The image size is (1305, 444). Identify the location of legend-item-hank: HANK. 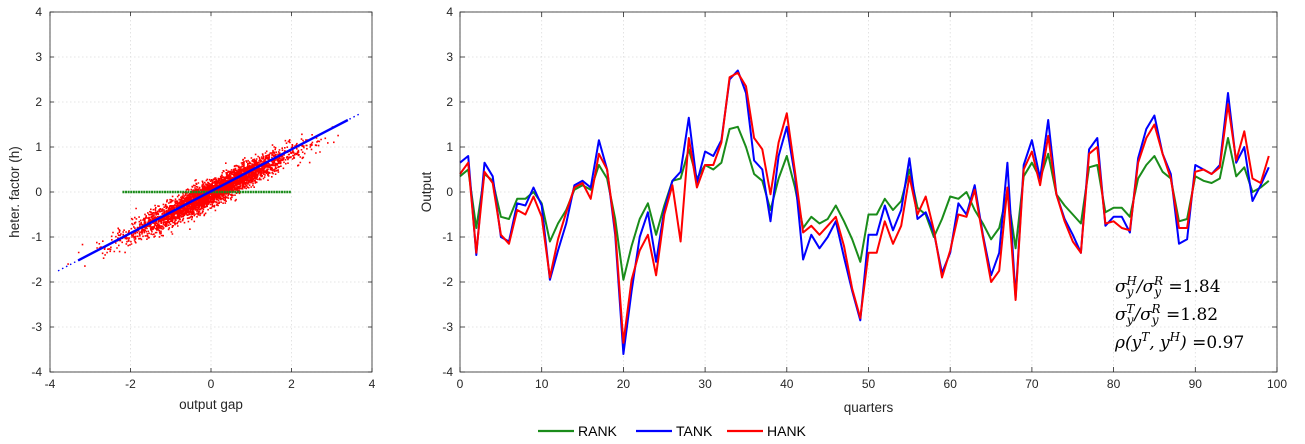
(767, 431).